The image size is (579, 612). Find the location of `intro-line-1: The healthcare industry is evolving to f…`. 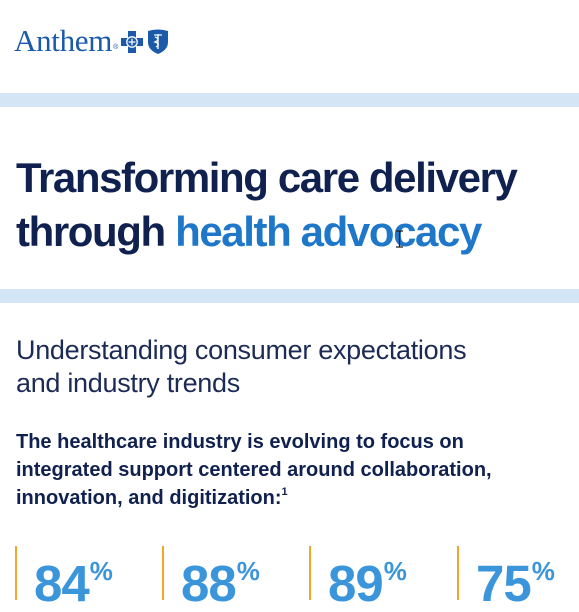

intro-line-1: The healthcare industry is evolving to f… is located at coordinates (240, 442).